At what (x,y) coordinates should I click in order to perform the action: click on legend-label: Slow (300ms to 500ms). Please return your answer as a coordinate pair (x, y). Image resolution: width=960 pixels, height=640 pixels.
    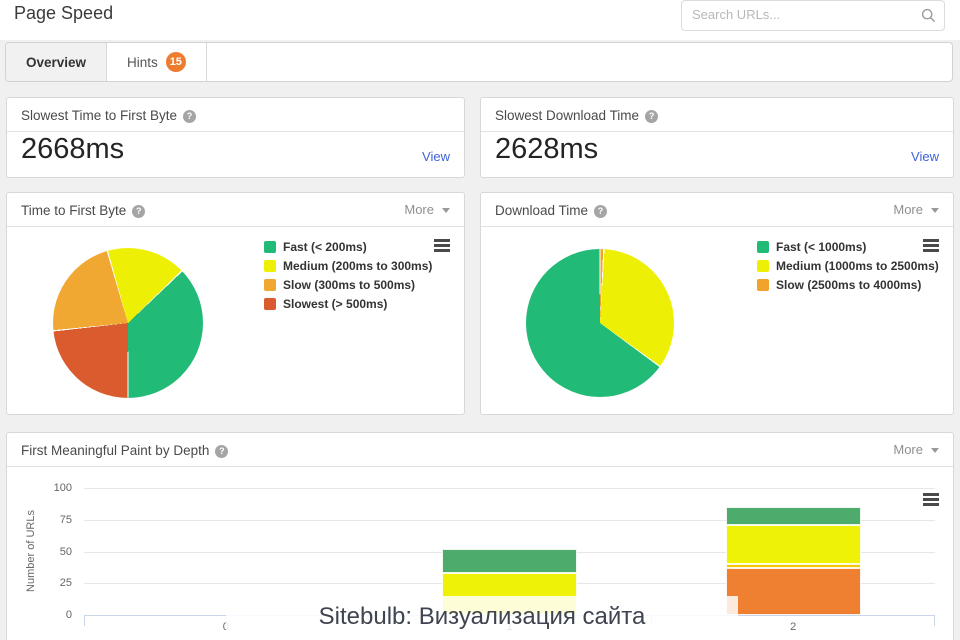
    Looking at the image, I should click on (349, 284).